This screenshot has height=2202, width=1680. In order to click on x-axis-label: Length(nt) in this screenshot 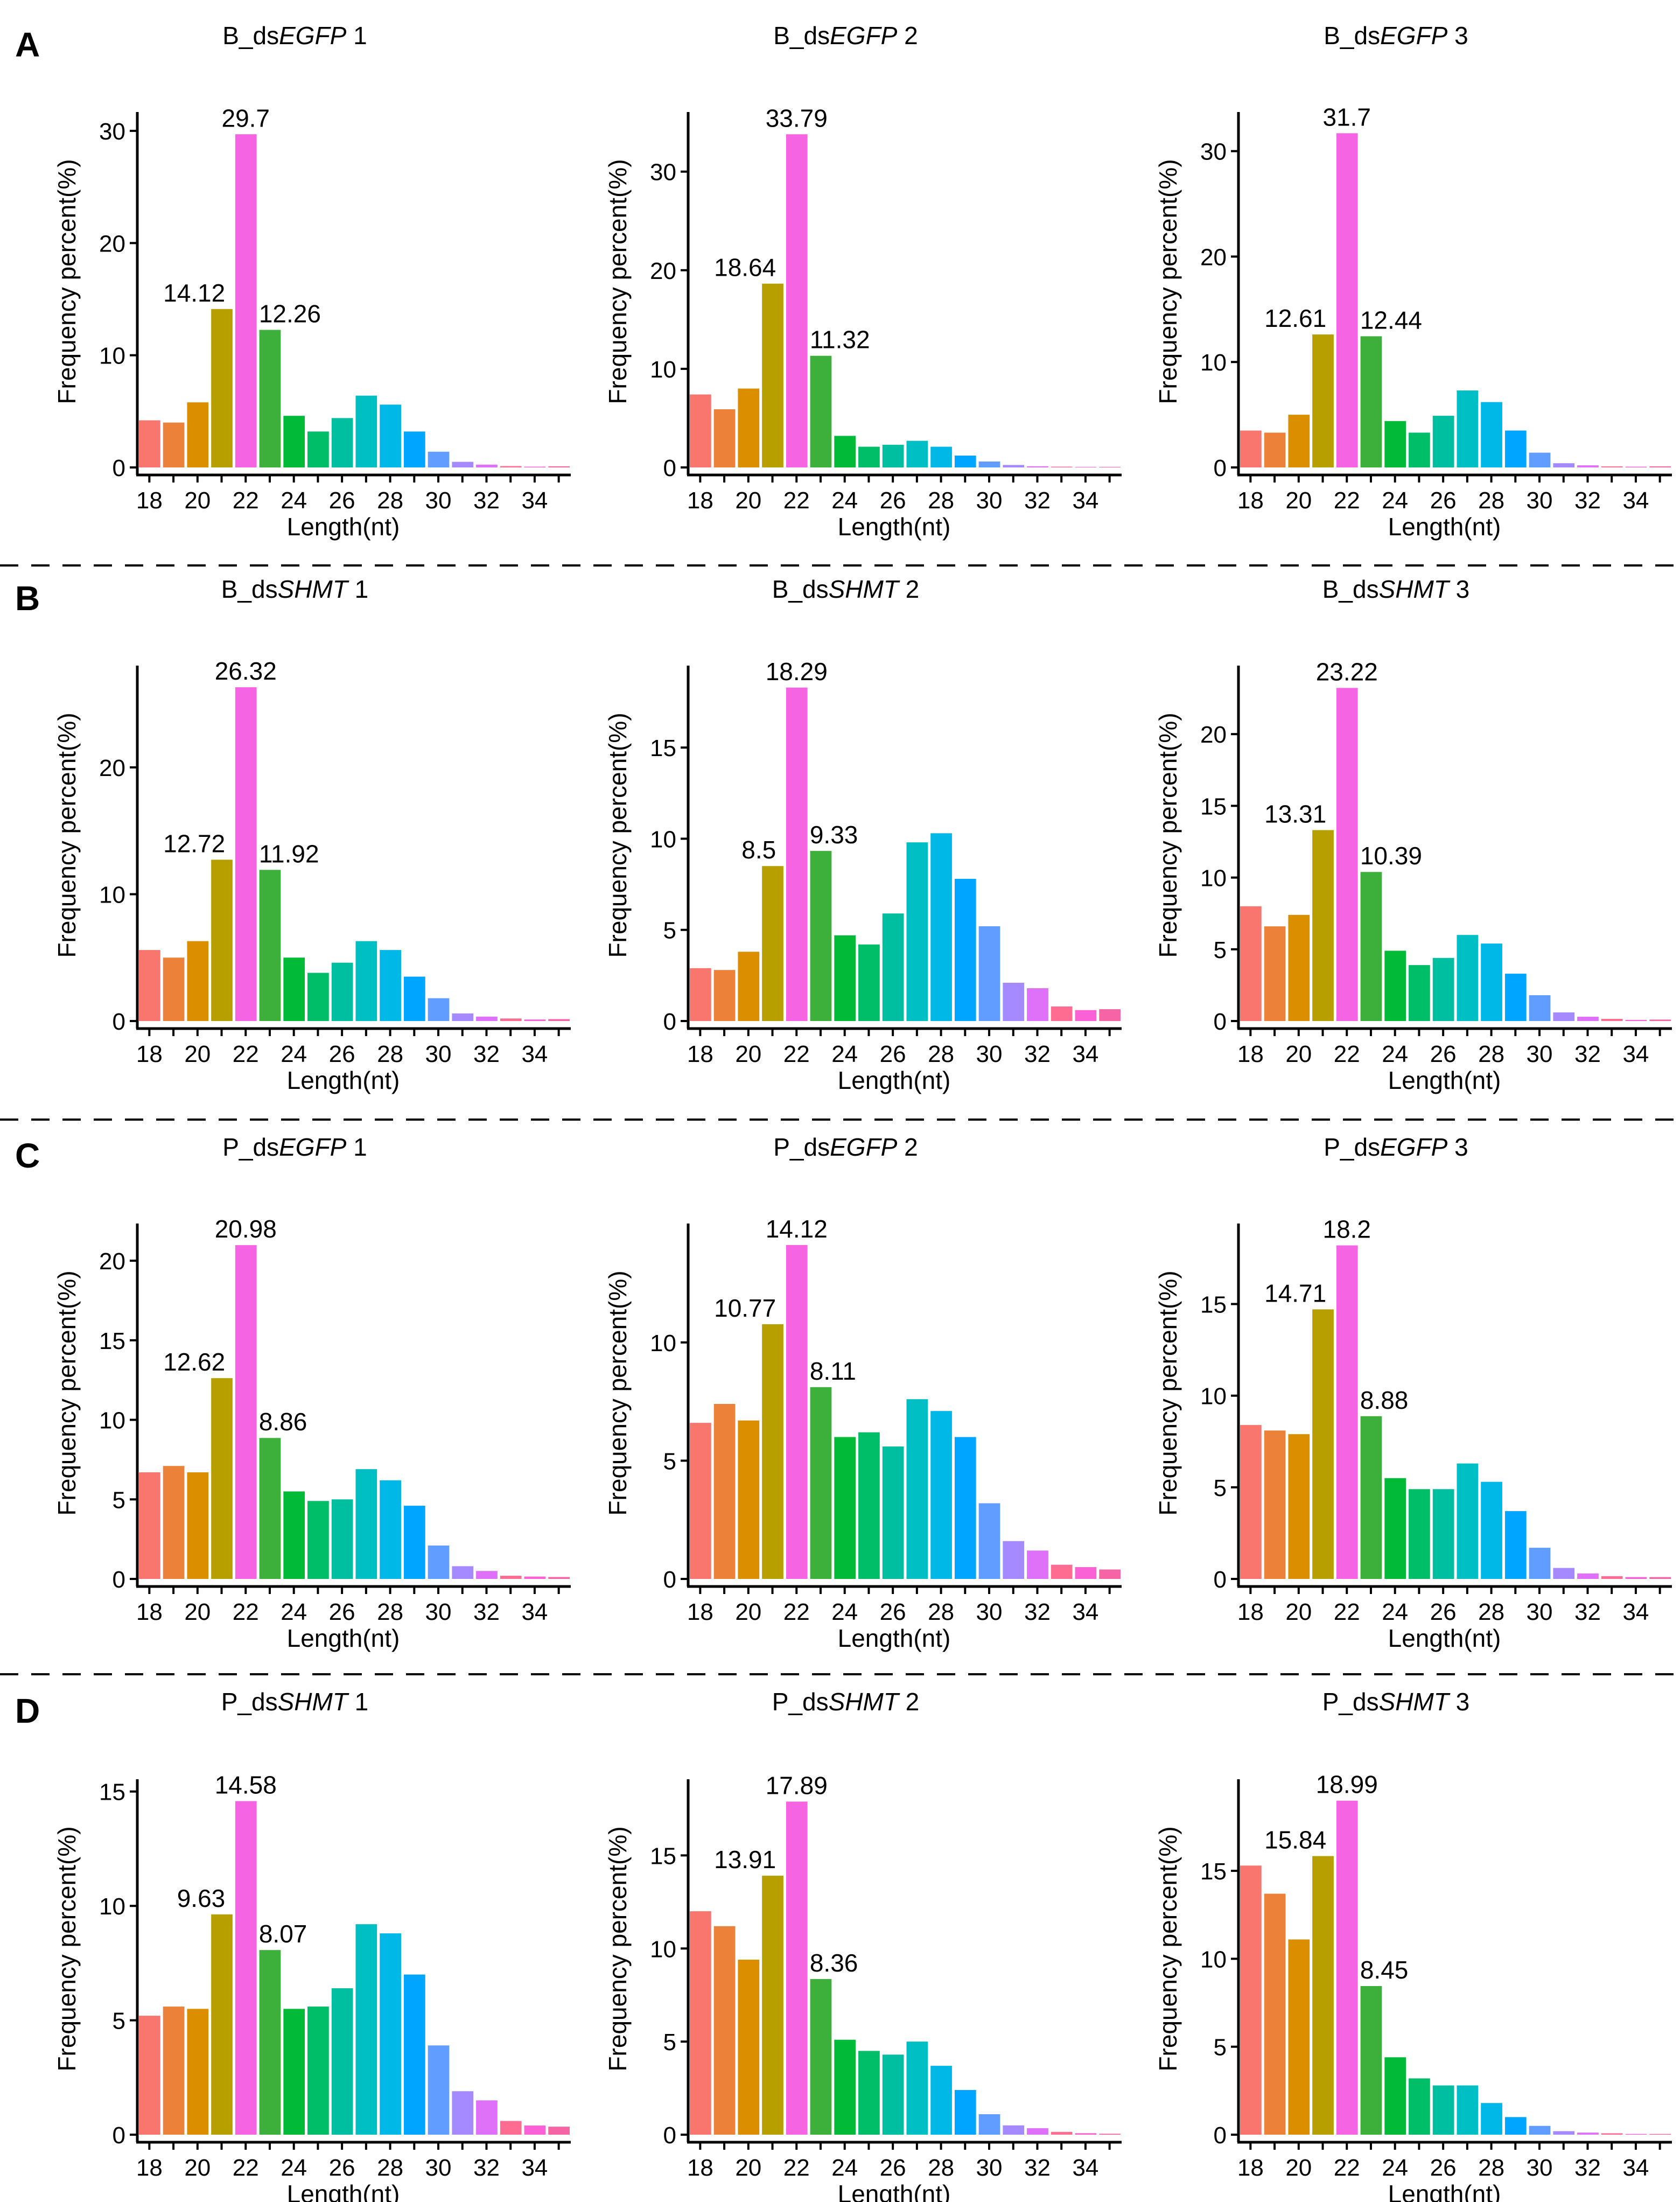, I will do `click(894, 1638)`.